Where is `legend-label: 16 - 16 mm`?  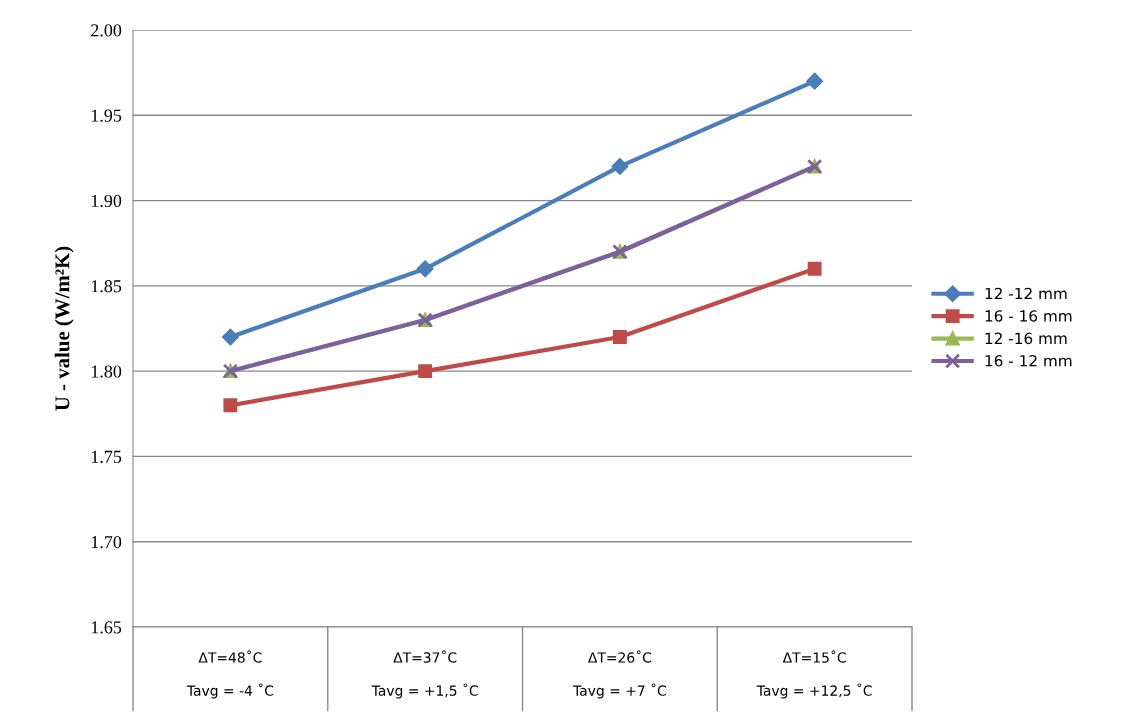
legend-label: 16 - 16 mm is located at coordinates (1028, 316).